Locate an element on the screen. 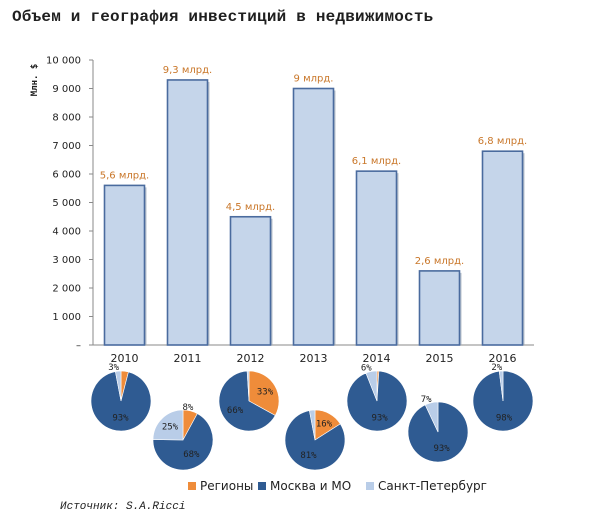 This screenshot has height=524, width=606. pie-slice-label: 7% is located at coordinates (426, 400).